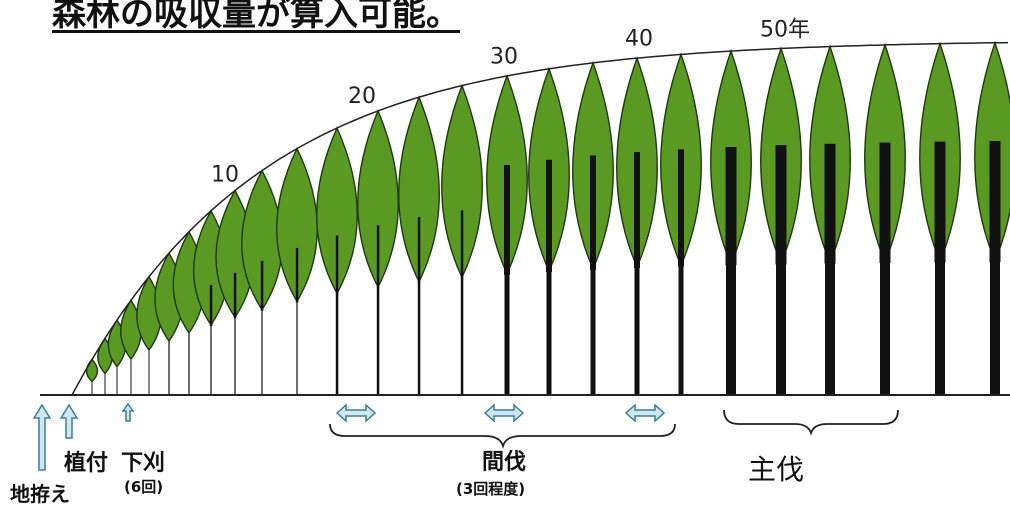 This screenshot has width=1010, height=507. I want to click on age-label: 40, so click(639, 38).